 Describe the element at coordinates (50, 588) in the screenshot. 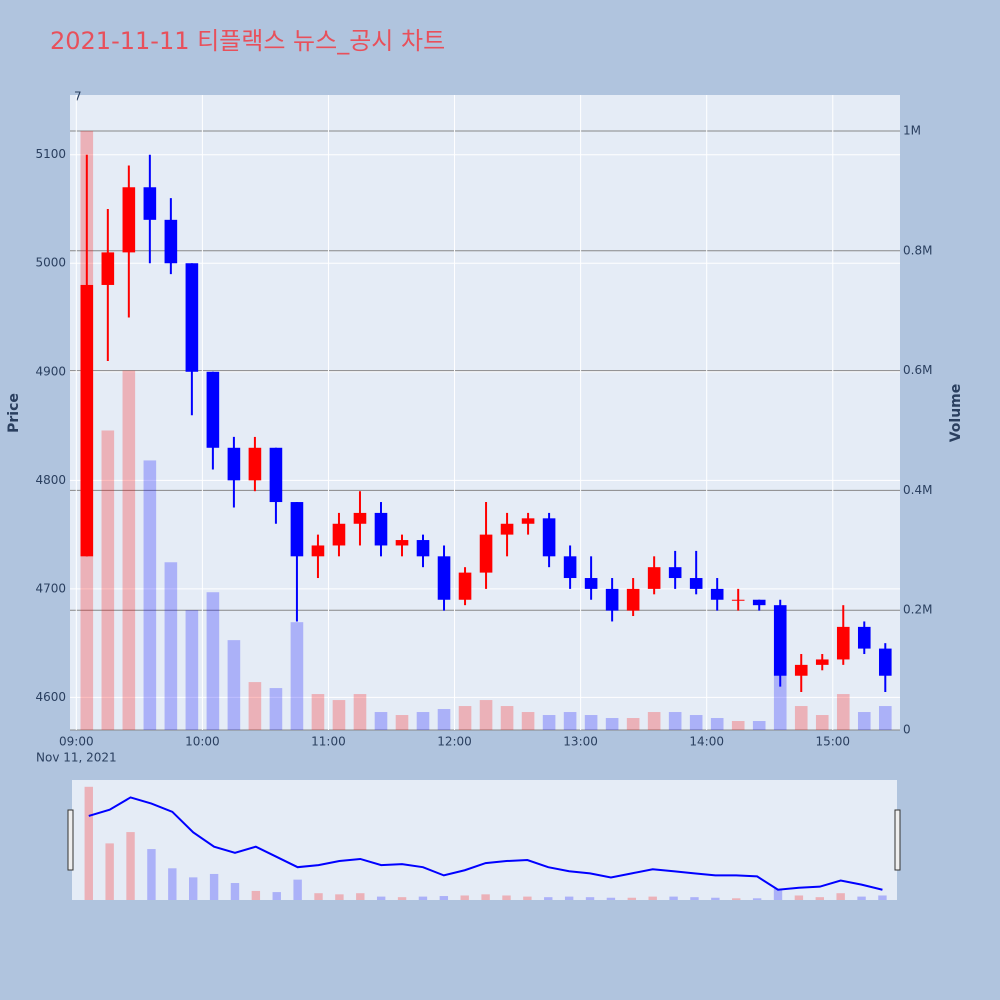

I see `y-tick-label: 4700` at that location.